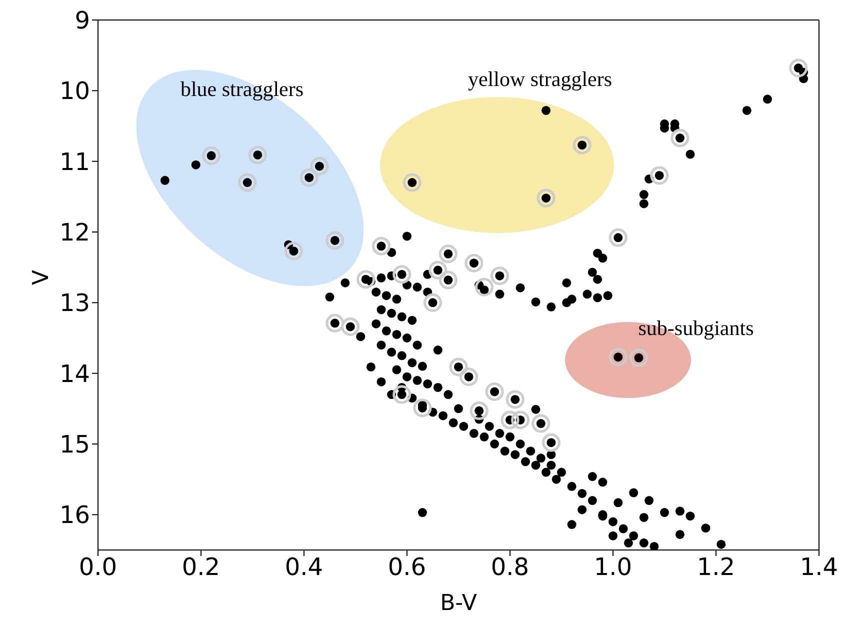 Image resolution: width=848 pixels, height=624 pixels. What do you see at coordinates (82, 20) in the screenshot?
I see `y-tick-label: 9` at bounding box center [82, 20].